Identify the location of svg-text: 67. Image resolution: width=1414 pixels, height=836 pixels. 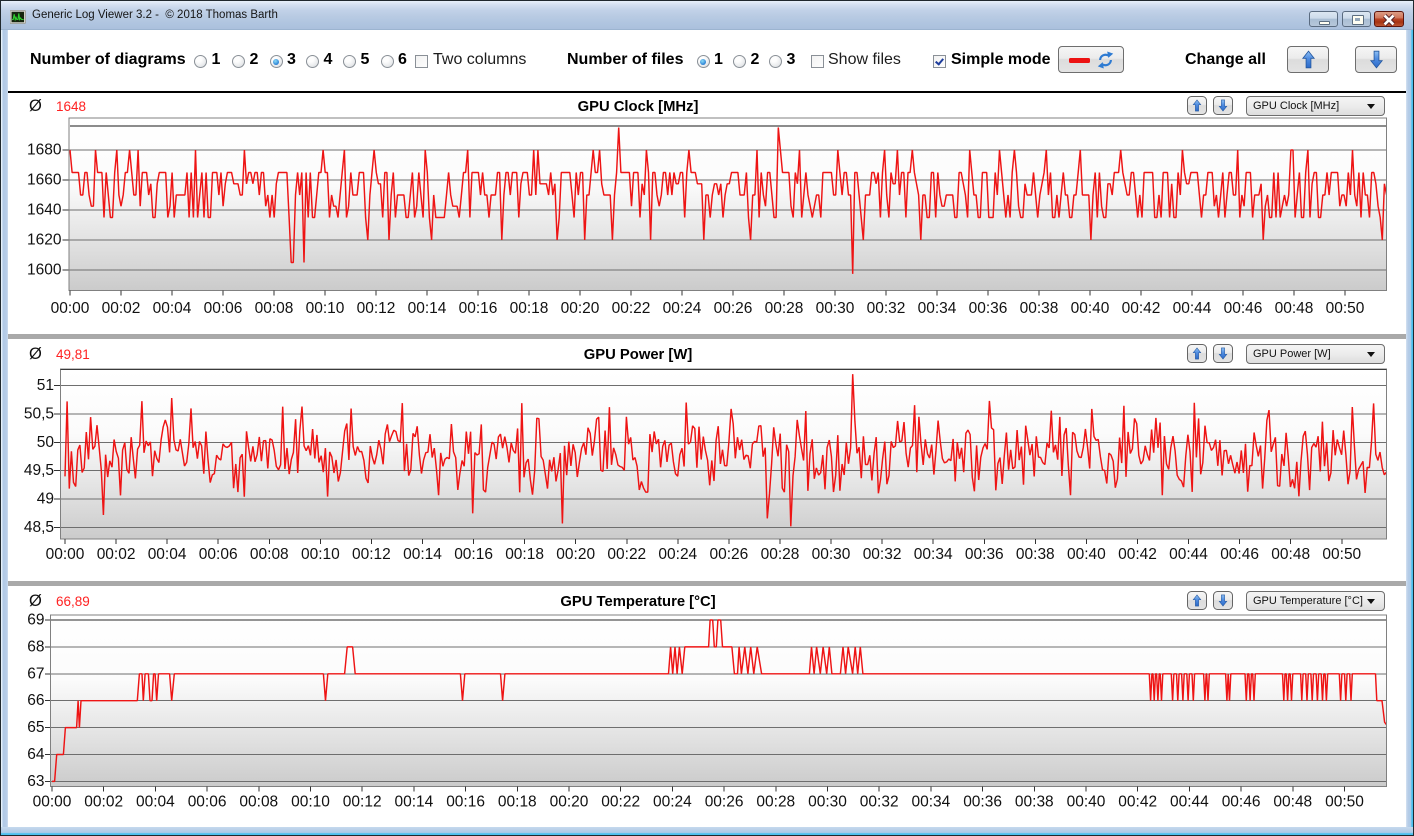
(35, 673).